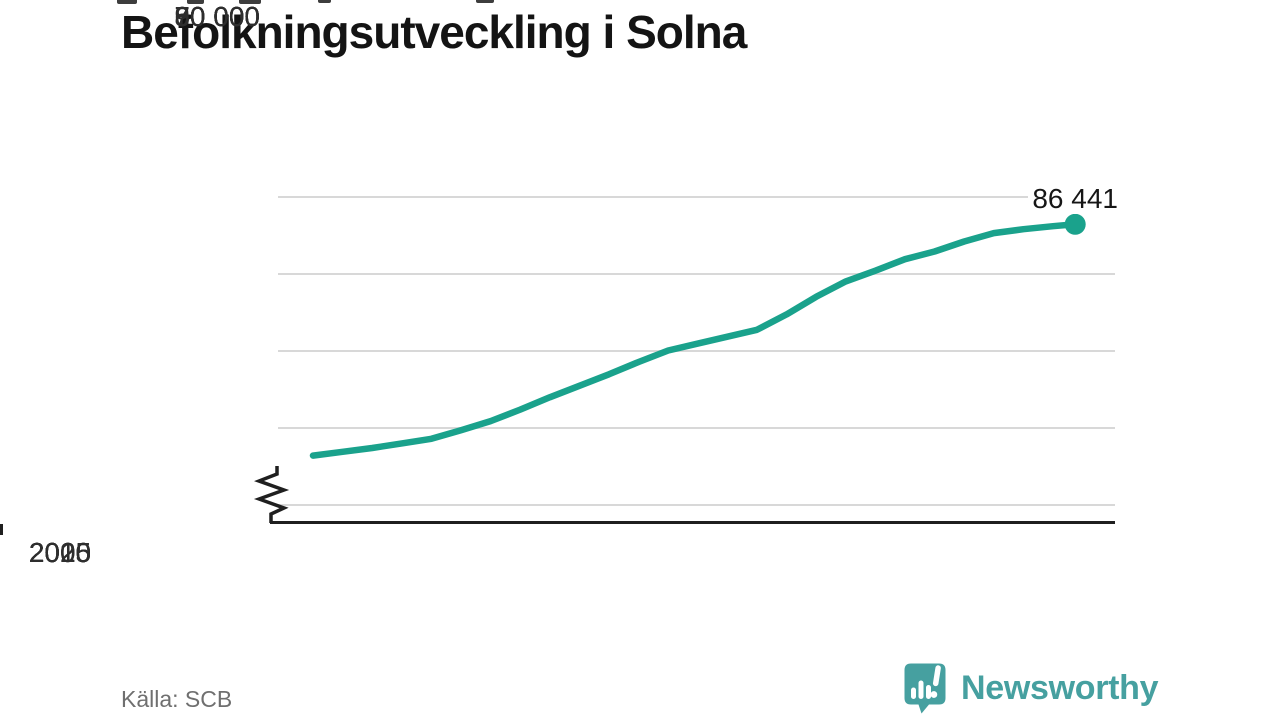  I want to click on x-tick-label: 2005, so click(60, 552).